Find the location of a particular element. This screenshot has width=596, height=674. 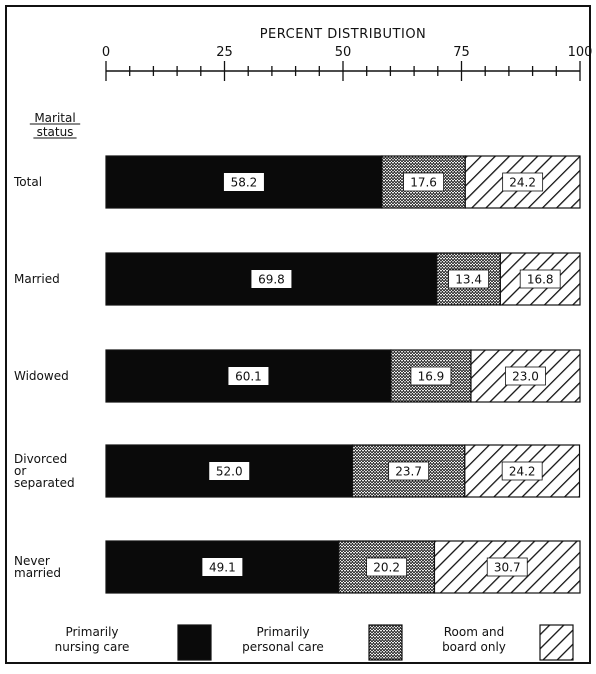

data-label: 60.1 is located at coordinates (248, 377).